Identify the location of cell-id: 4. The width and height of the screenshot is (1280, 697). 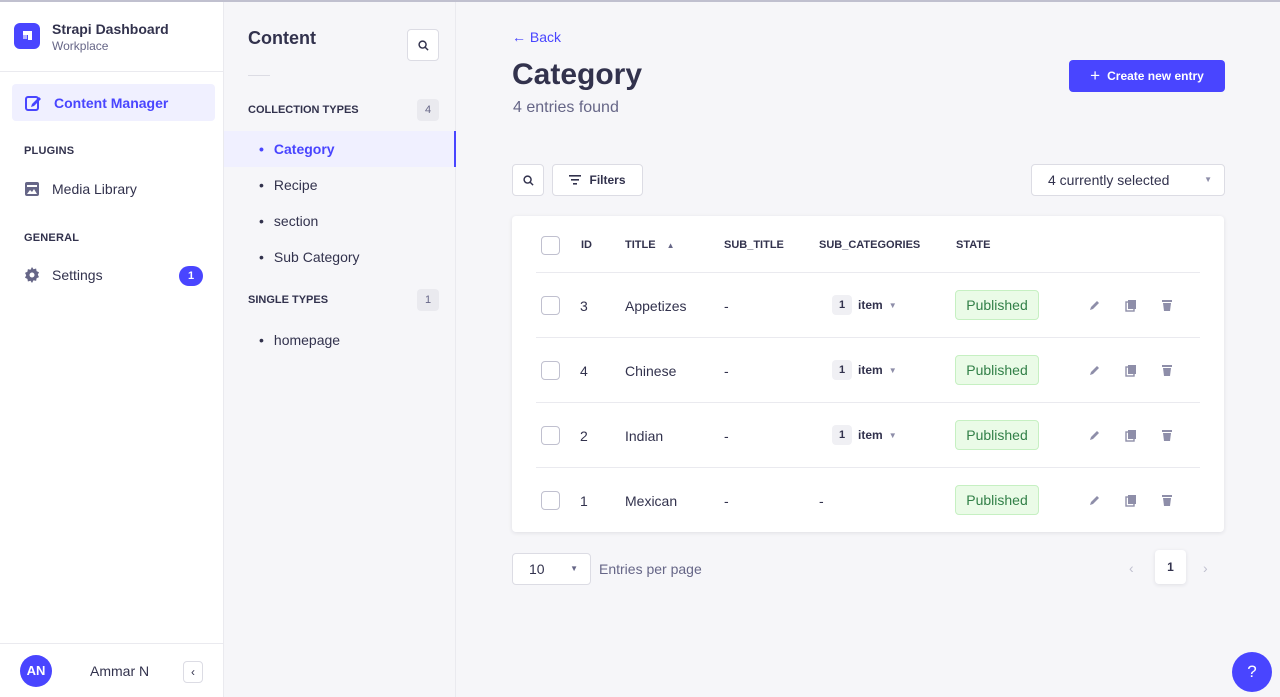
(584, 371).